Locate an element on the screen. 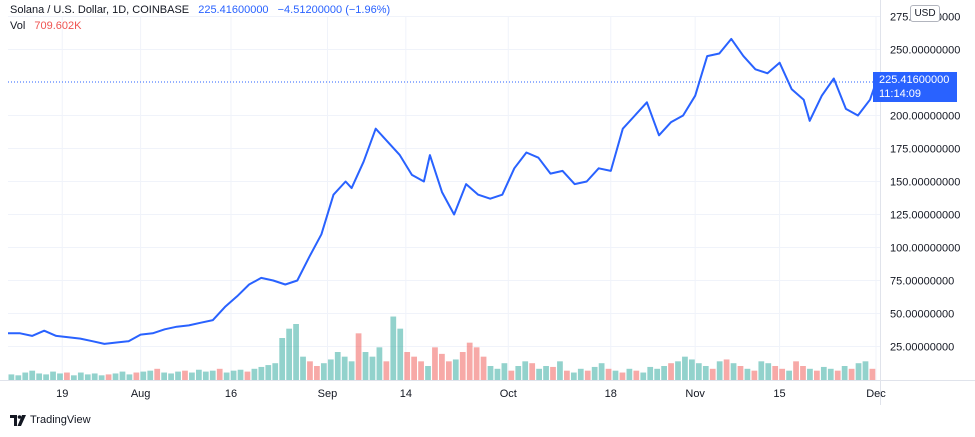 The image size is (975, 437). y-tick-label: 50.00000000 is located at coordinates (922, 315).